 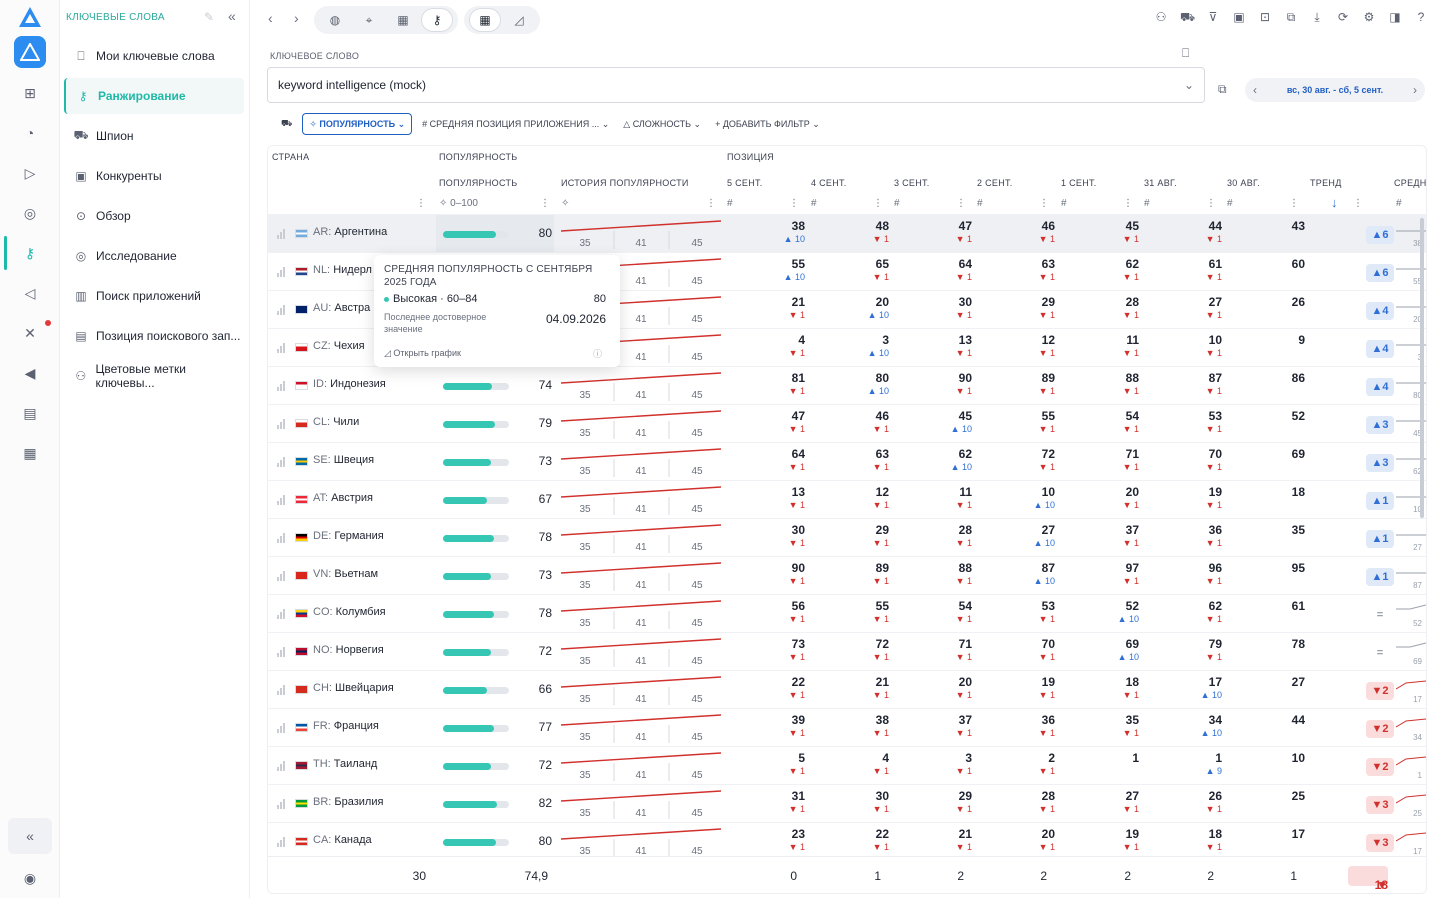 What do you see at coordinates (1197, 231) in the screenshot?
I see `position-cell: 44 ▼ 1` at bounding box center [1197, 231].